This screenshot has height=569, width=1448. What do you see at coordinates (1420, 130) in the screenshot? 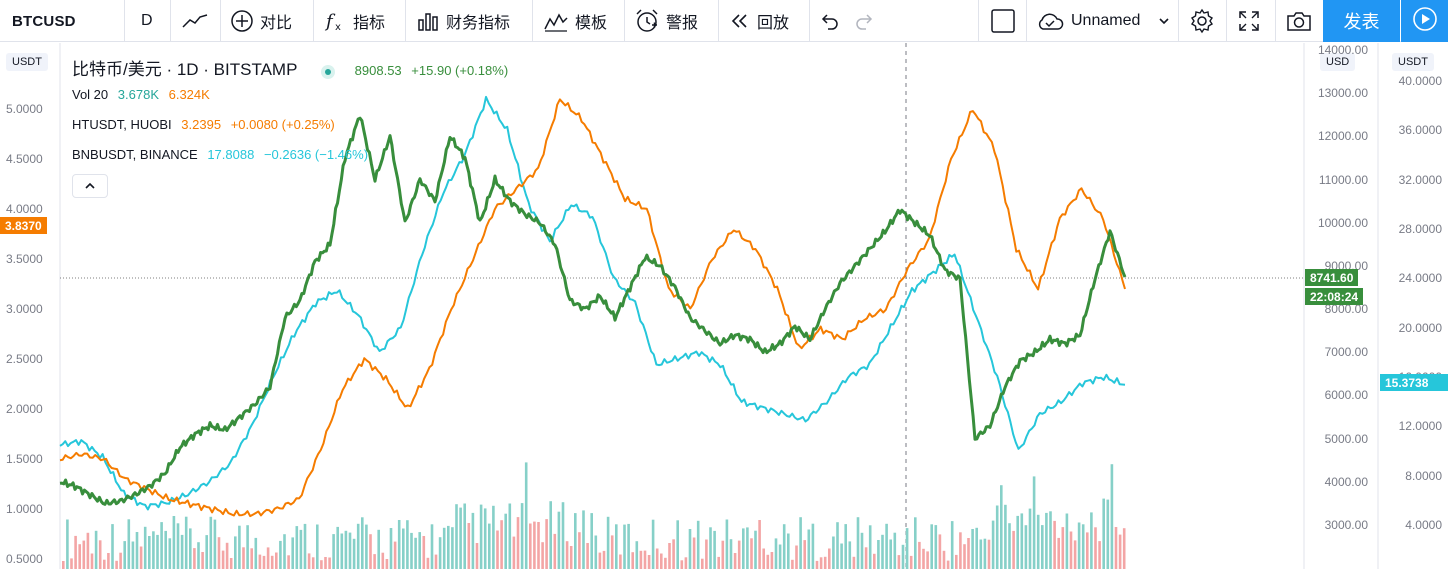
I see `right-tick-label: 36.0000` at bounding box center [1420, 130].